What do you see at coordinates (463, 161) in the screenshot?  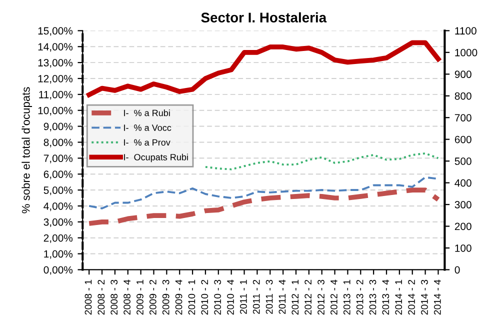 I see `y2-tick-label: 500` at bounding box center [463, 161].